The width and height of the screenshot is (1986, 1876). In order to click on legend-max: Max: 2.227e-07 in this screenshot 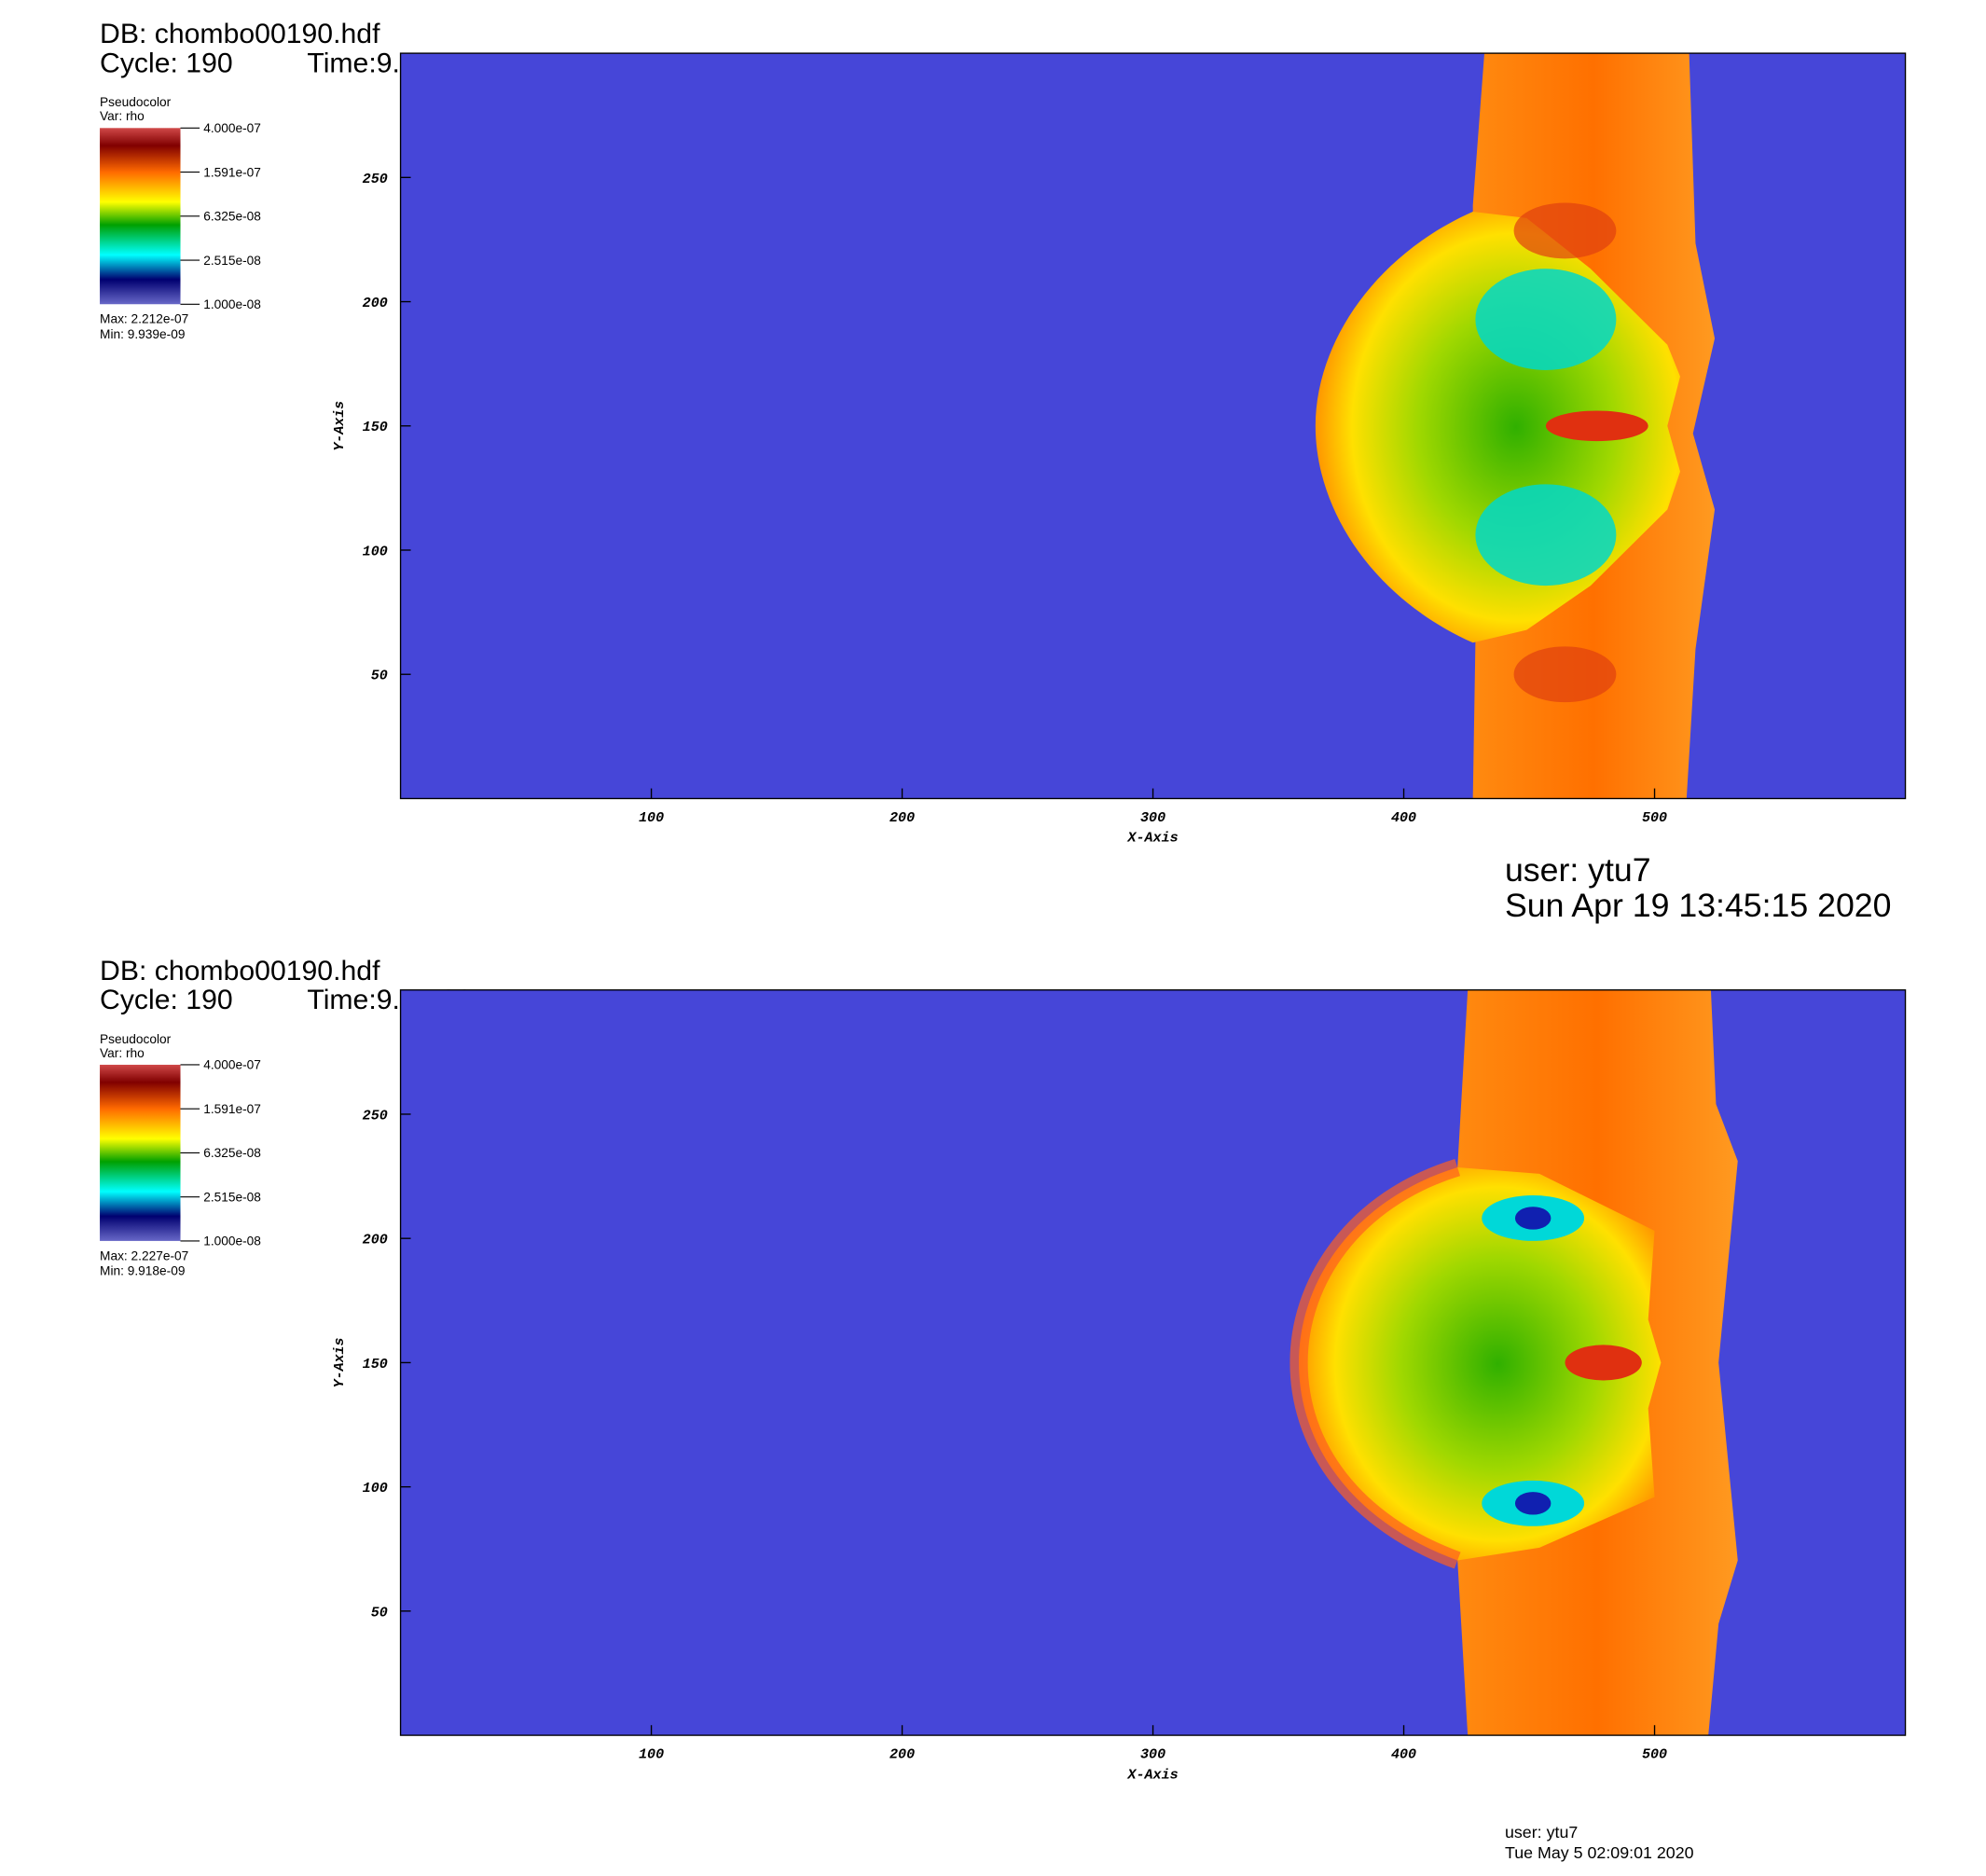, I will do `click(144, 1255)`.